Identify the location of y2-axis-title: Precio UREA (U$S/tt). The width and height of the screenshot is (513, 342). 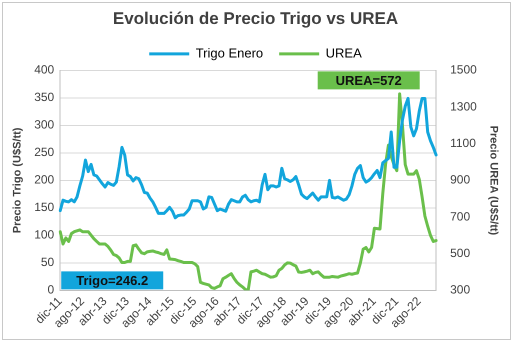
(493, 181).